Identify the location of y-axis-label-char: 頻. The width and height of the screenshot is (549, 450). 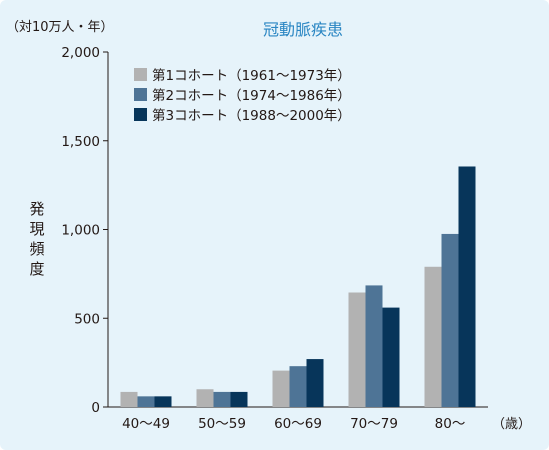
(36, 249).